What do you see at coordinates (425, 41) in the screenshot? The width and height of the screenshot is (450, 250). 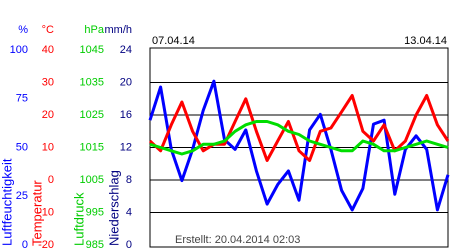 I see `end-date: 13.04.14` at bounding box center [425, 41].